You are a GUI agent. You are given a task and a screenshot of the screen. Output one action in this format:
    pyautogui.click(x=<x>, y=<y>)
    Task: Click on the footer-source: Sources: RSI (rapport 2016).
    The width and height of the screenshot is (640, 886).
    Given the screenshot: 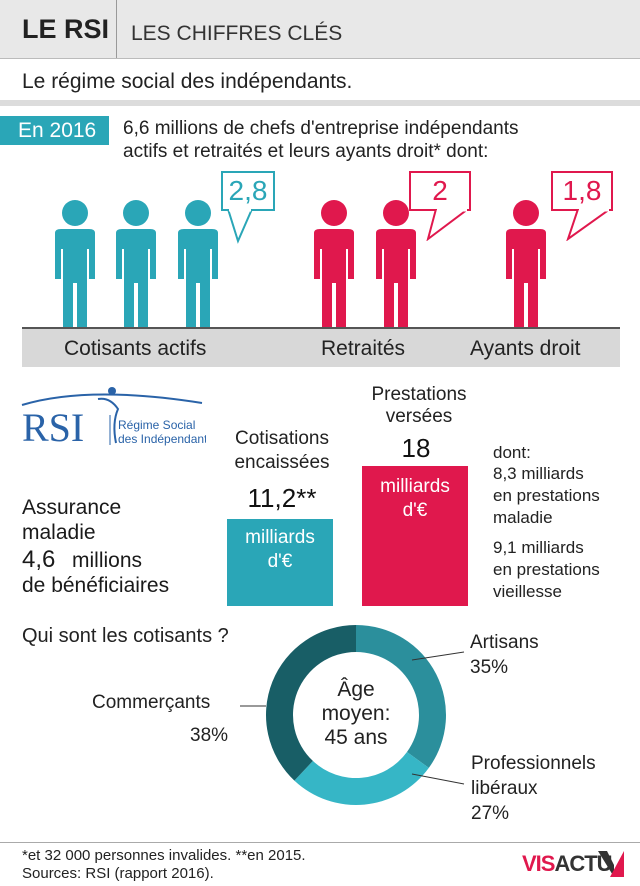 What is the action you would take?
    pyautogui.click(x=118, y=873)
    